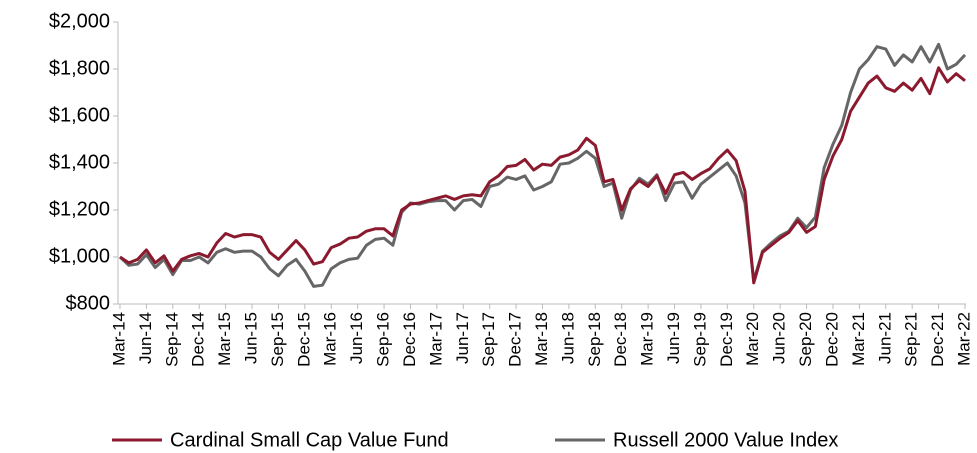  What do you see at coordinates (699, 339) in the screenshot?
I see `x-tick-label: Sep-19` at bounding box center [699, 339].